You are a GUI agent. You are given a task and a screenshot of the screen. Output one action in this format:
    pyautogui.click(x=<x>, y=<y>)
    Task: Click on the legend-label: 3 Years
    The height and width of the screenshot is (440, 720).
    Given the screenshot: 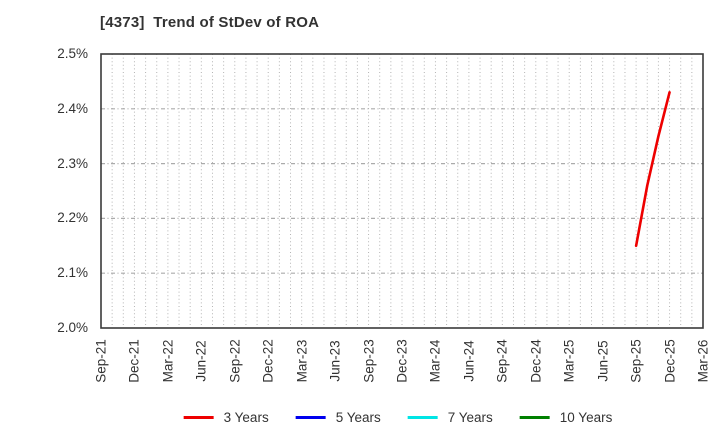 What is the action you would take?
    pyautogui.click(x=246, y=417)
    